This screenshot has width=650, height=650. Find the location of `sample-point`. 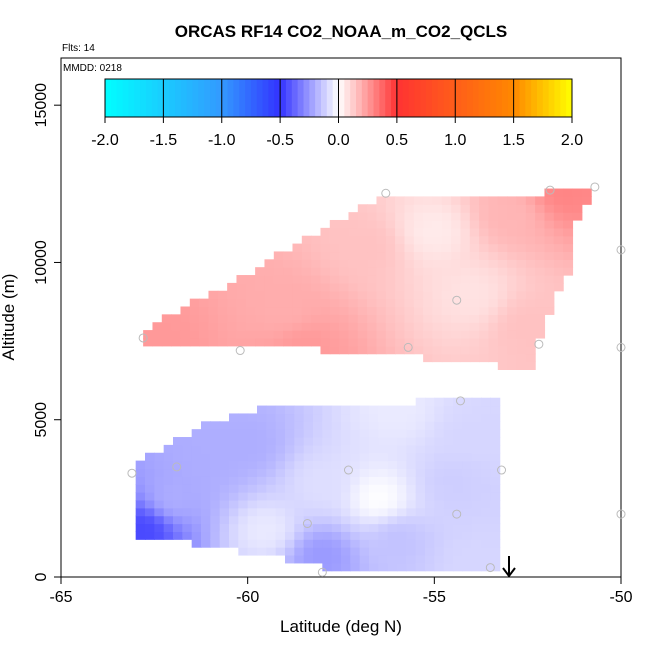

sample-point is located at coordinates (502, 470).